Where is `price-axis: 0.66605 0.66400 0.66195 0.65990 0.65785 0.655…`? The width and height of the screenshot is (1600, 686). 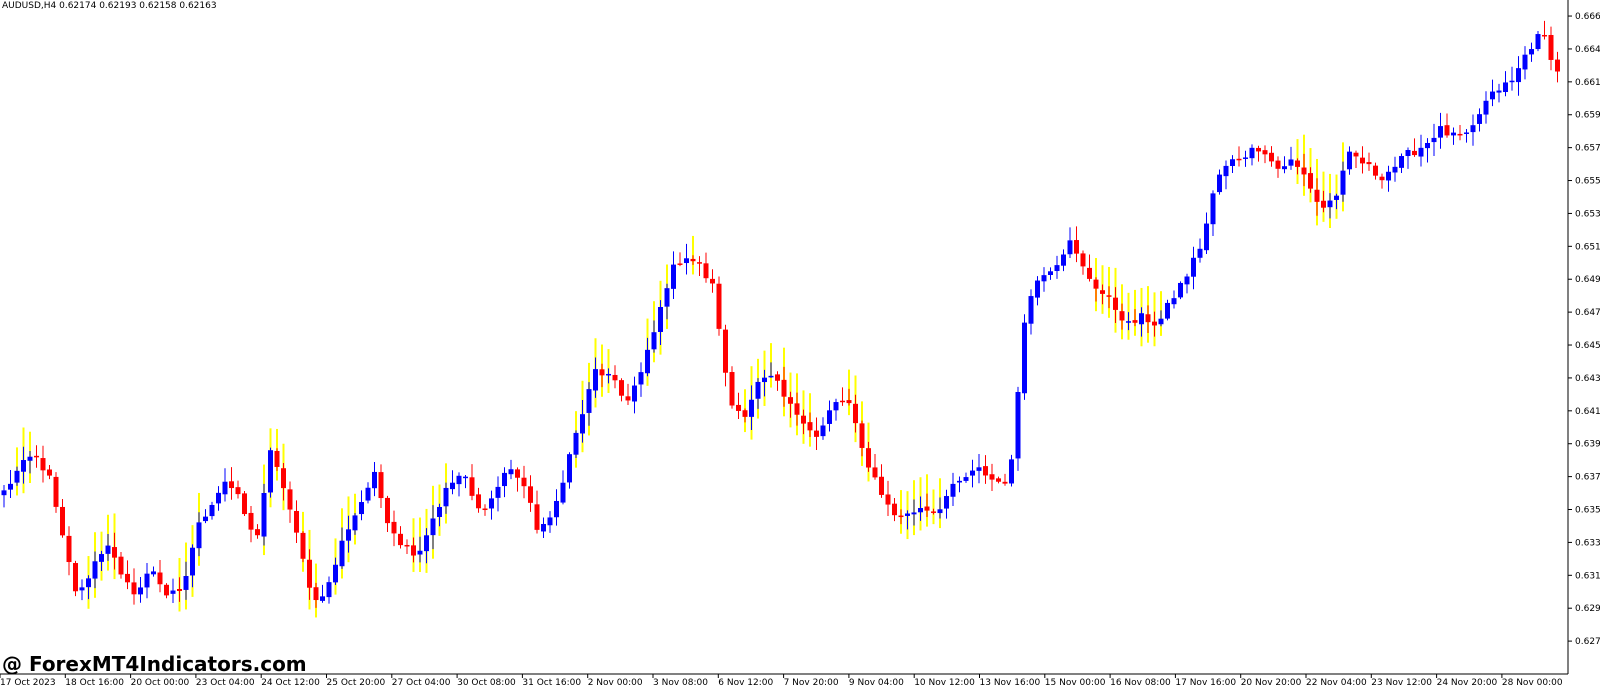
price-axis: 0.66605 0.66400 0.66195 0.65990 0.65785 0.655… is located at coordinates (1584, 329).